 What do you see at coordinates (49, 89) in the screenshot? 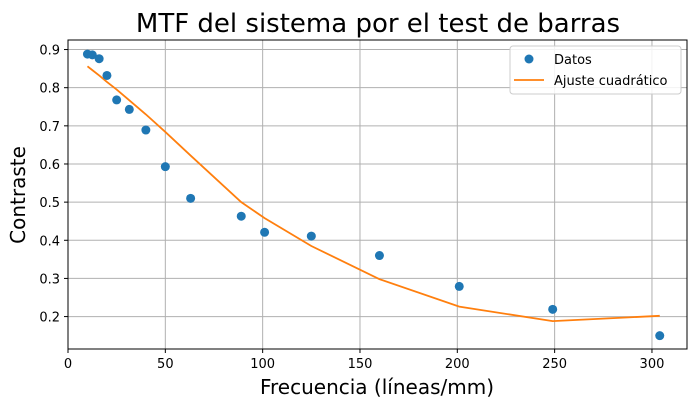
I see `y-tick-label: 0.8` at bounding box center [49, 89].